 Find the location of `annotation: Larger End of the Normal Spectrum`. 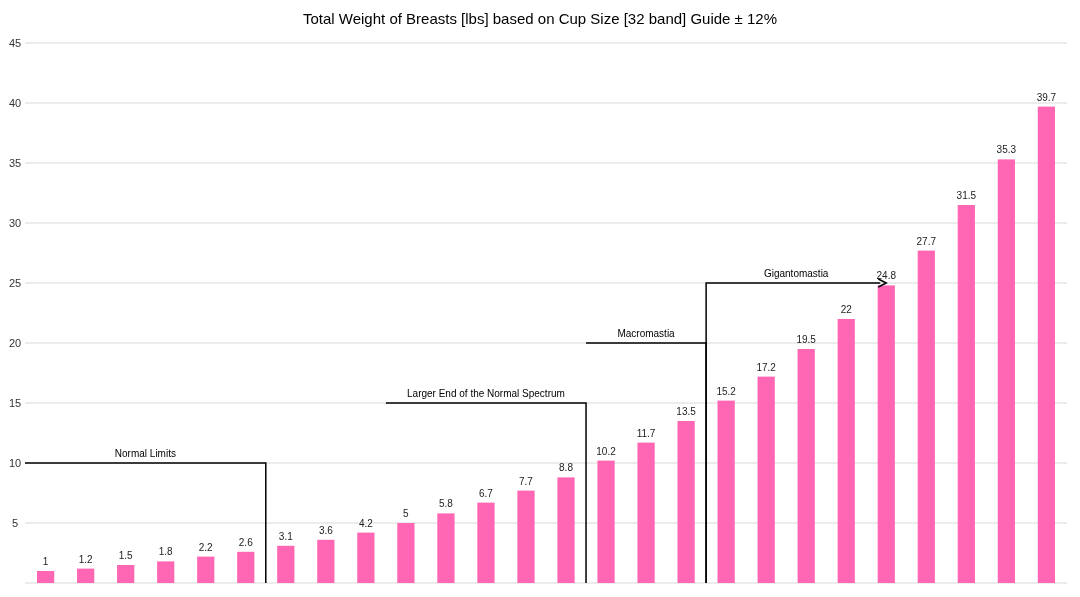

annotation: Larger End of the Normal Spectrum is located at coordinates (486, 393).